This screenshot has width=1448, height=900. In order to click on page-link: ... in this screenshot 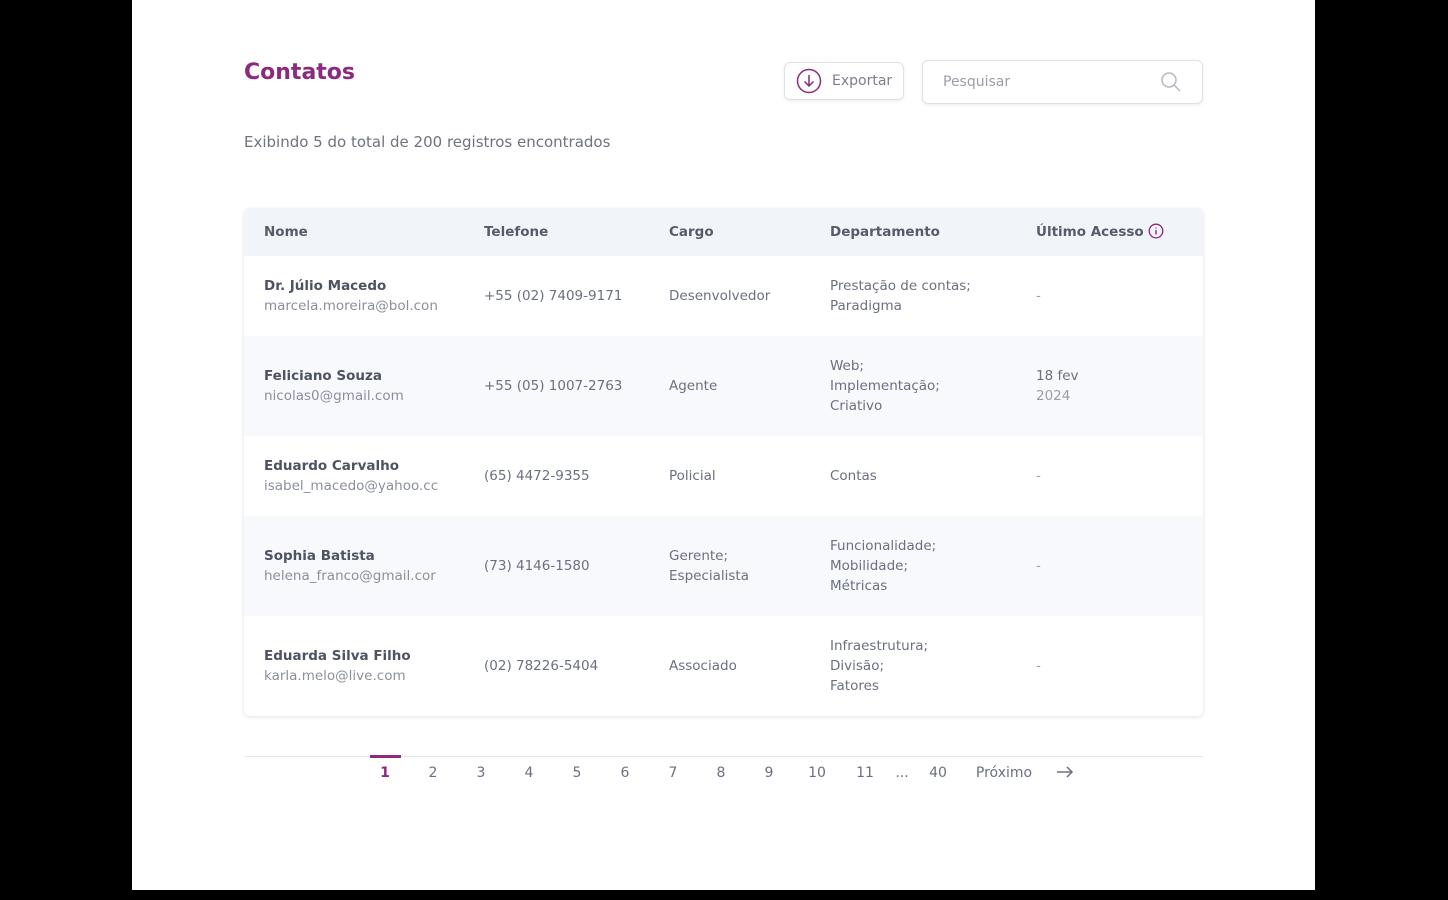, I will do `click(902, 773)`.